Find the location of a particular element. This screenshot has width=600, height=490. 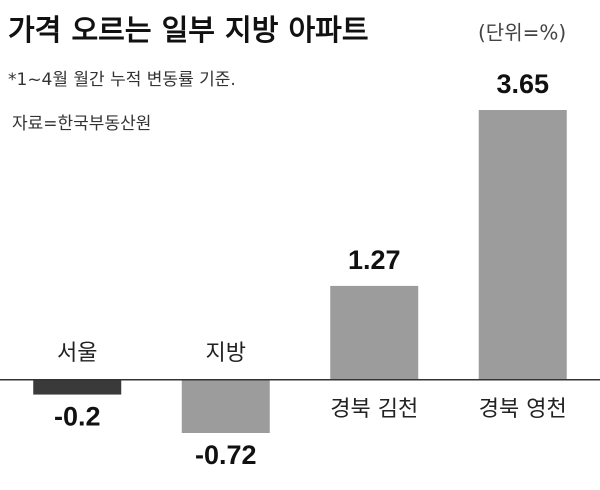

x-tick-label: 경북 김천 is located at coordinates (374, 409).